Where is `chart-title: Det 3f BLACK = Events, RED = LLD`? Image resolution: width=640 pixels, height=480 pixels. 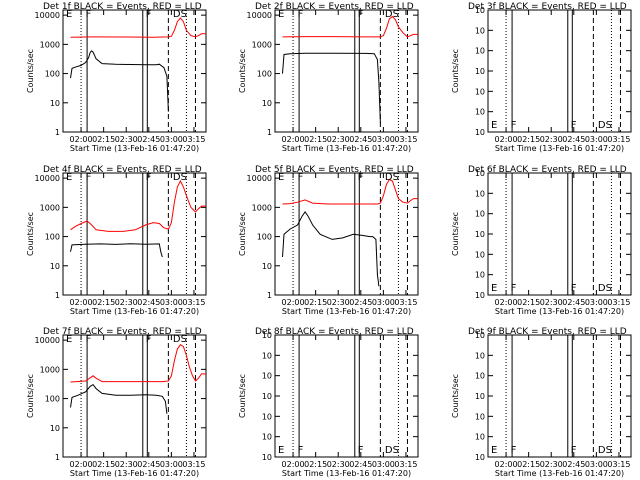 chart-title: Det 3f BLACK = Events, RED = LLD is located at coordinates (547, 7).